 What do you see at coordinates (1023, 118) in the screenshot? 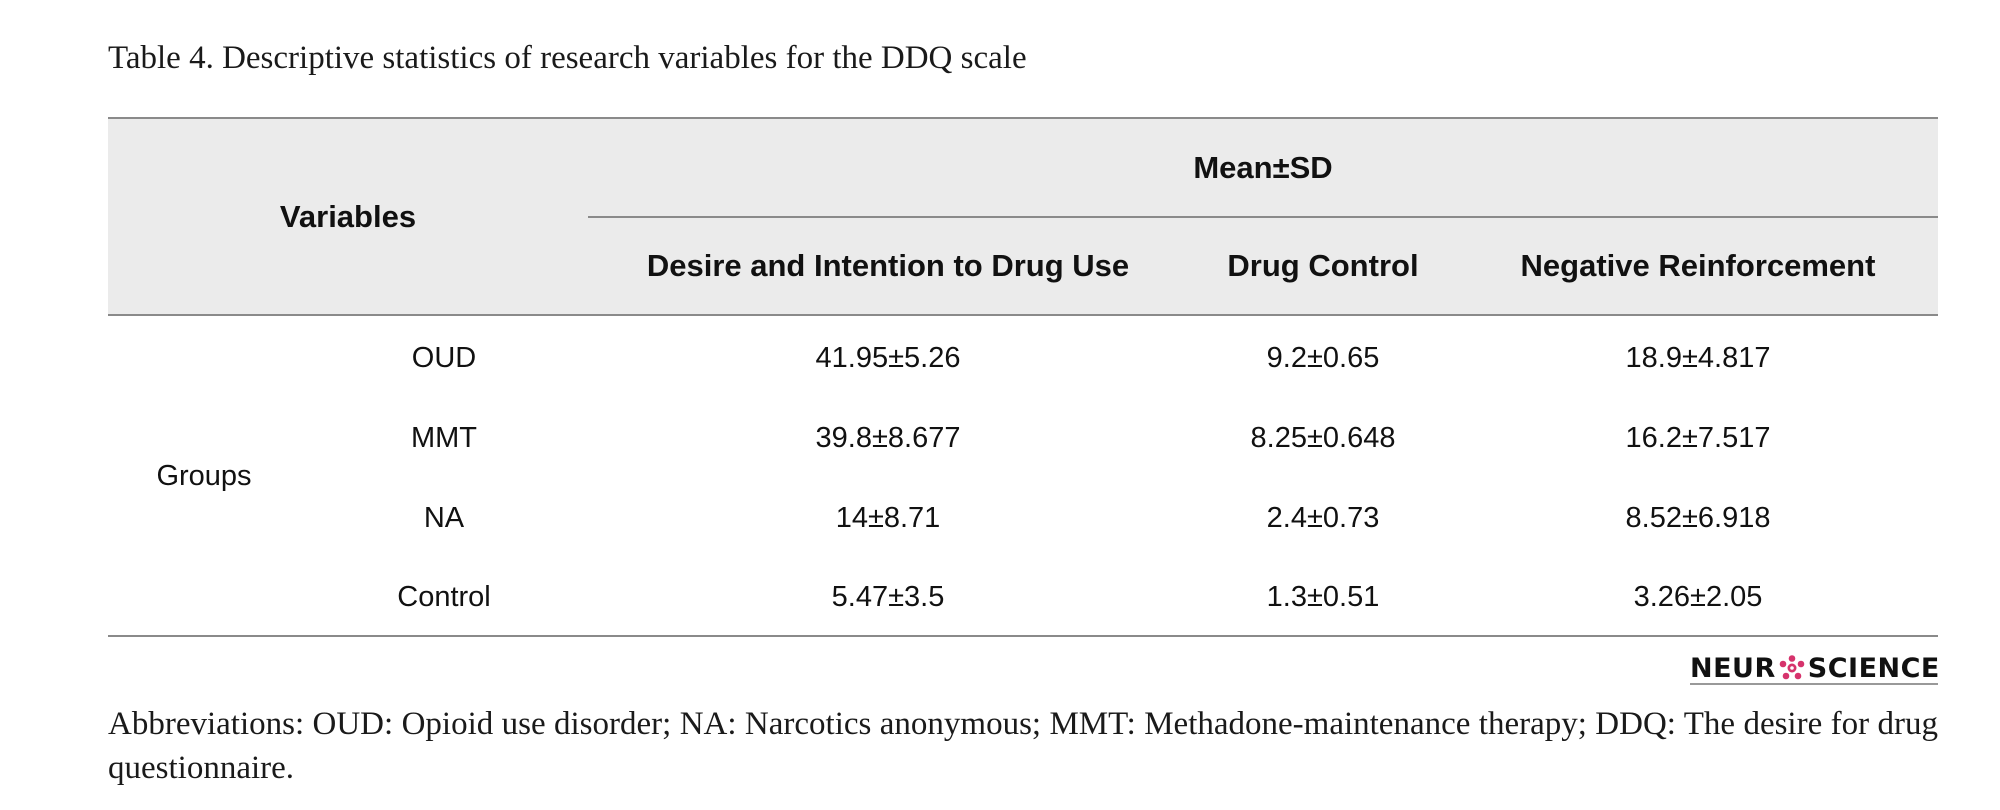
I see `table-top-rule` at bounding box center [1023, 118].